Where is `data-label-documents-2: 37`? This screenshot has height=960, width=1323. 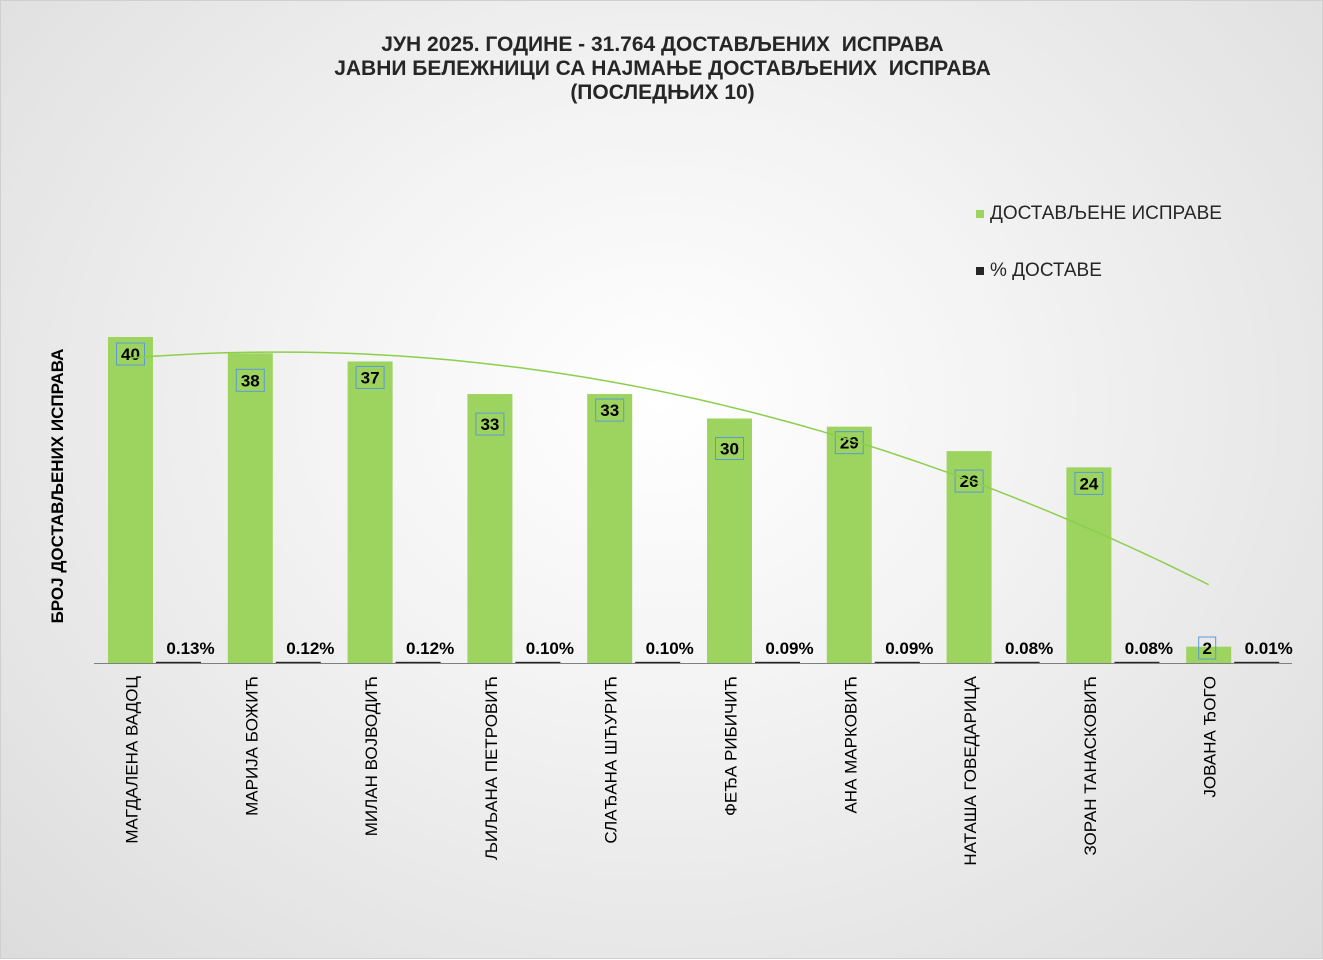 data-label-documents-2: 37 is located at coordinates (370, 377).